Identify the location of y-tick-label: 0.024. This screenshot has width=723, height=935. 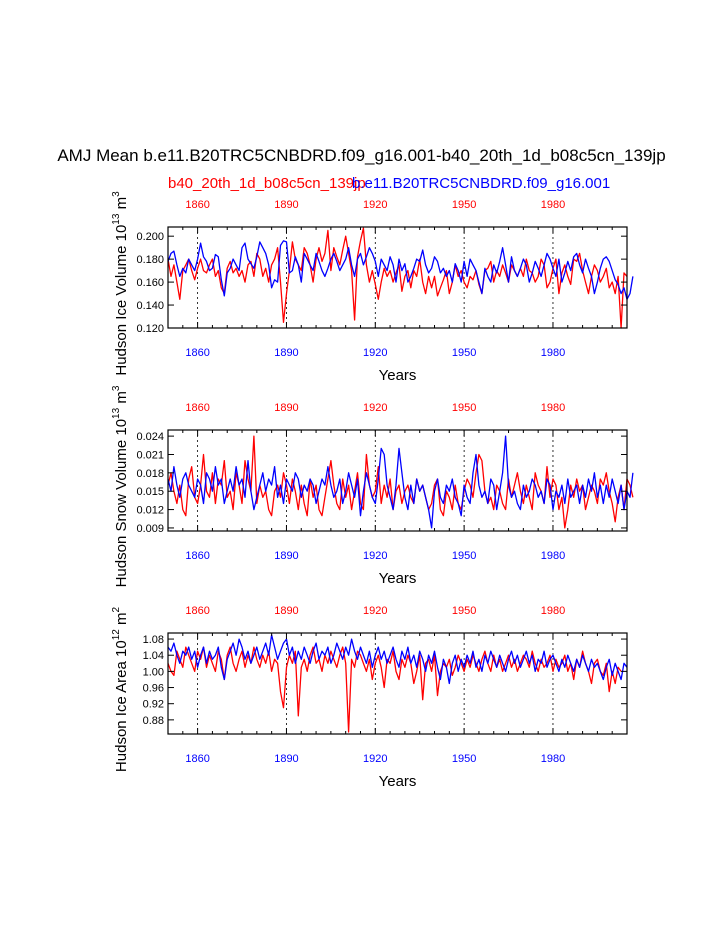
(150, 437).